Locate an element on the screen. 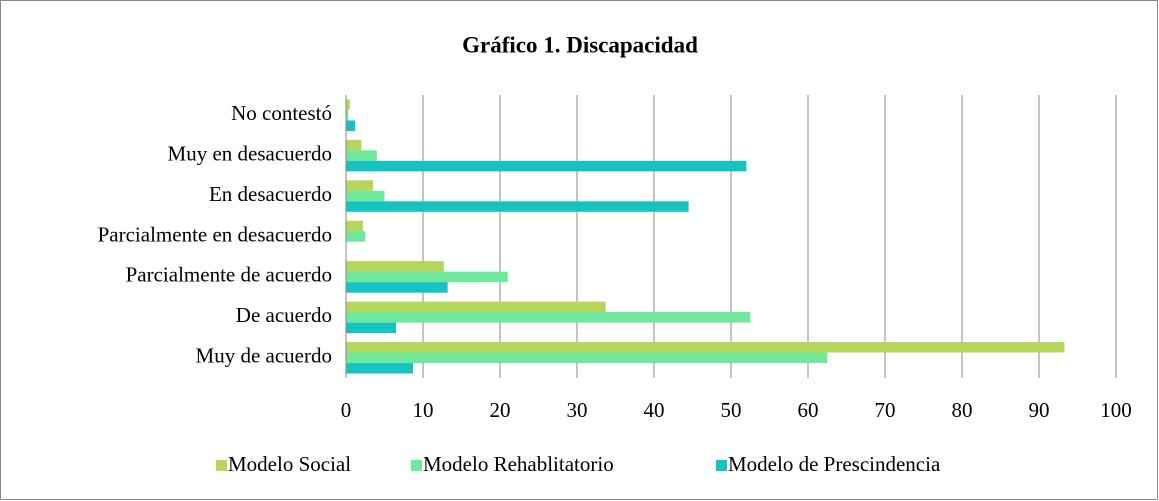 The image size is (1159, 501). legend-label: Modelo Social is located at coordinates (289, 464).